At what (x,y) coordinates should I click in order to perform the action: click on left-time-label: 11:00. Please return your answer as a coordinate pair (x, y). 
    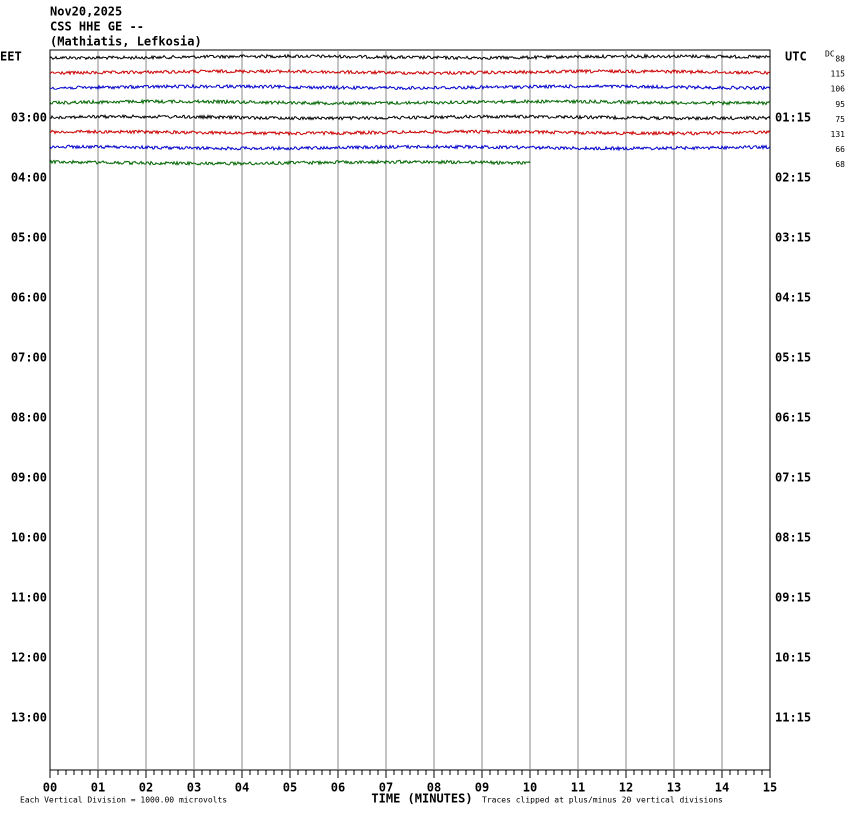
    Looking at the image, I should click on (29, 598).